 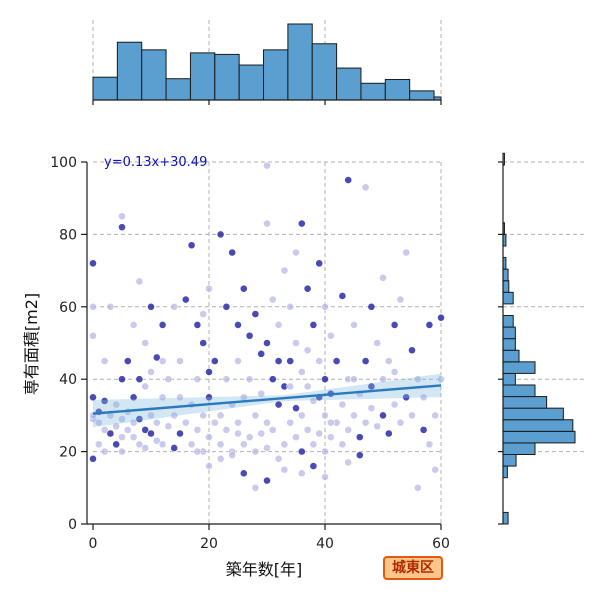 What do you see at coordinates (267, 400) in the screenshot?
I see `regression-layer` at bounding box center [267, 400].